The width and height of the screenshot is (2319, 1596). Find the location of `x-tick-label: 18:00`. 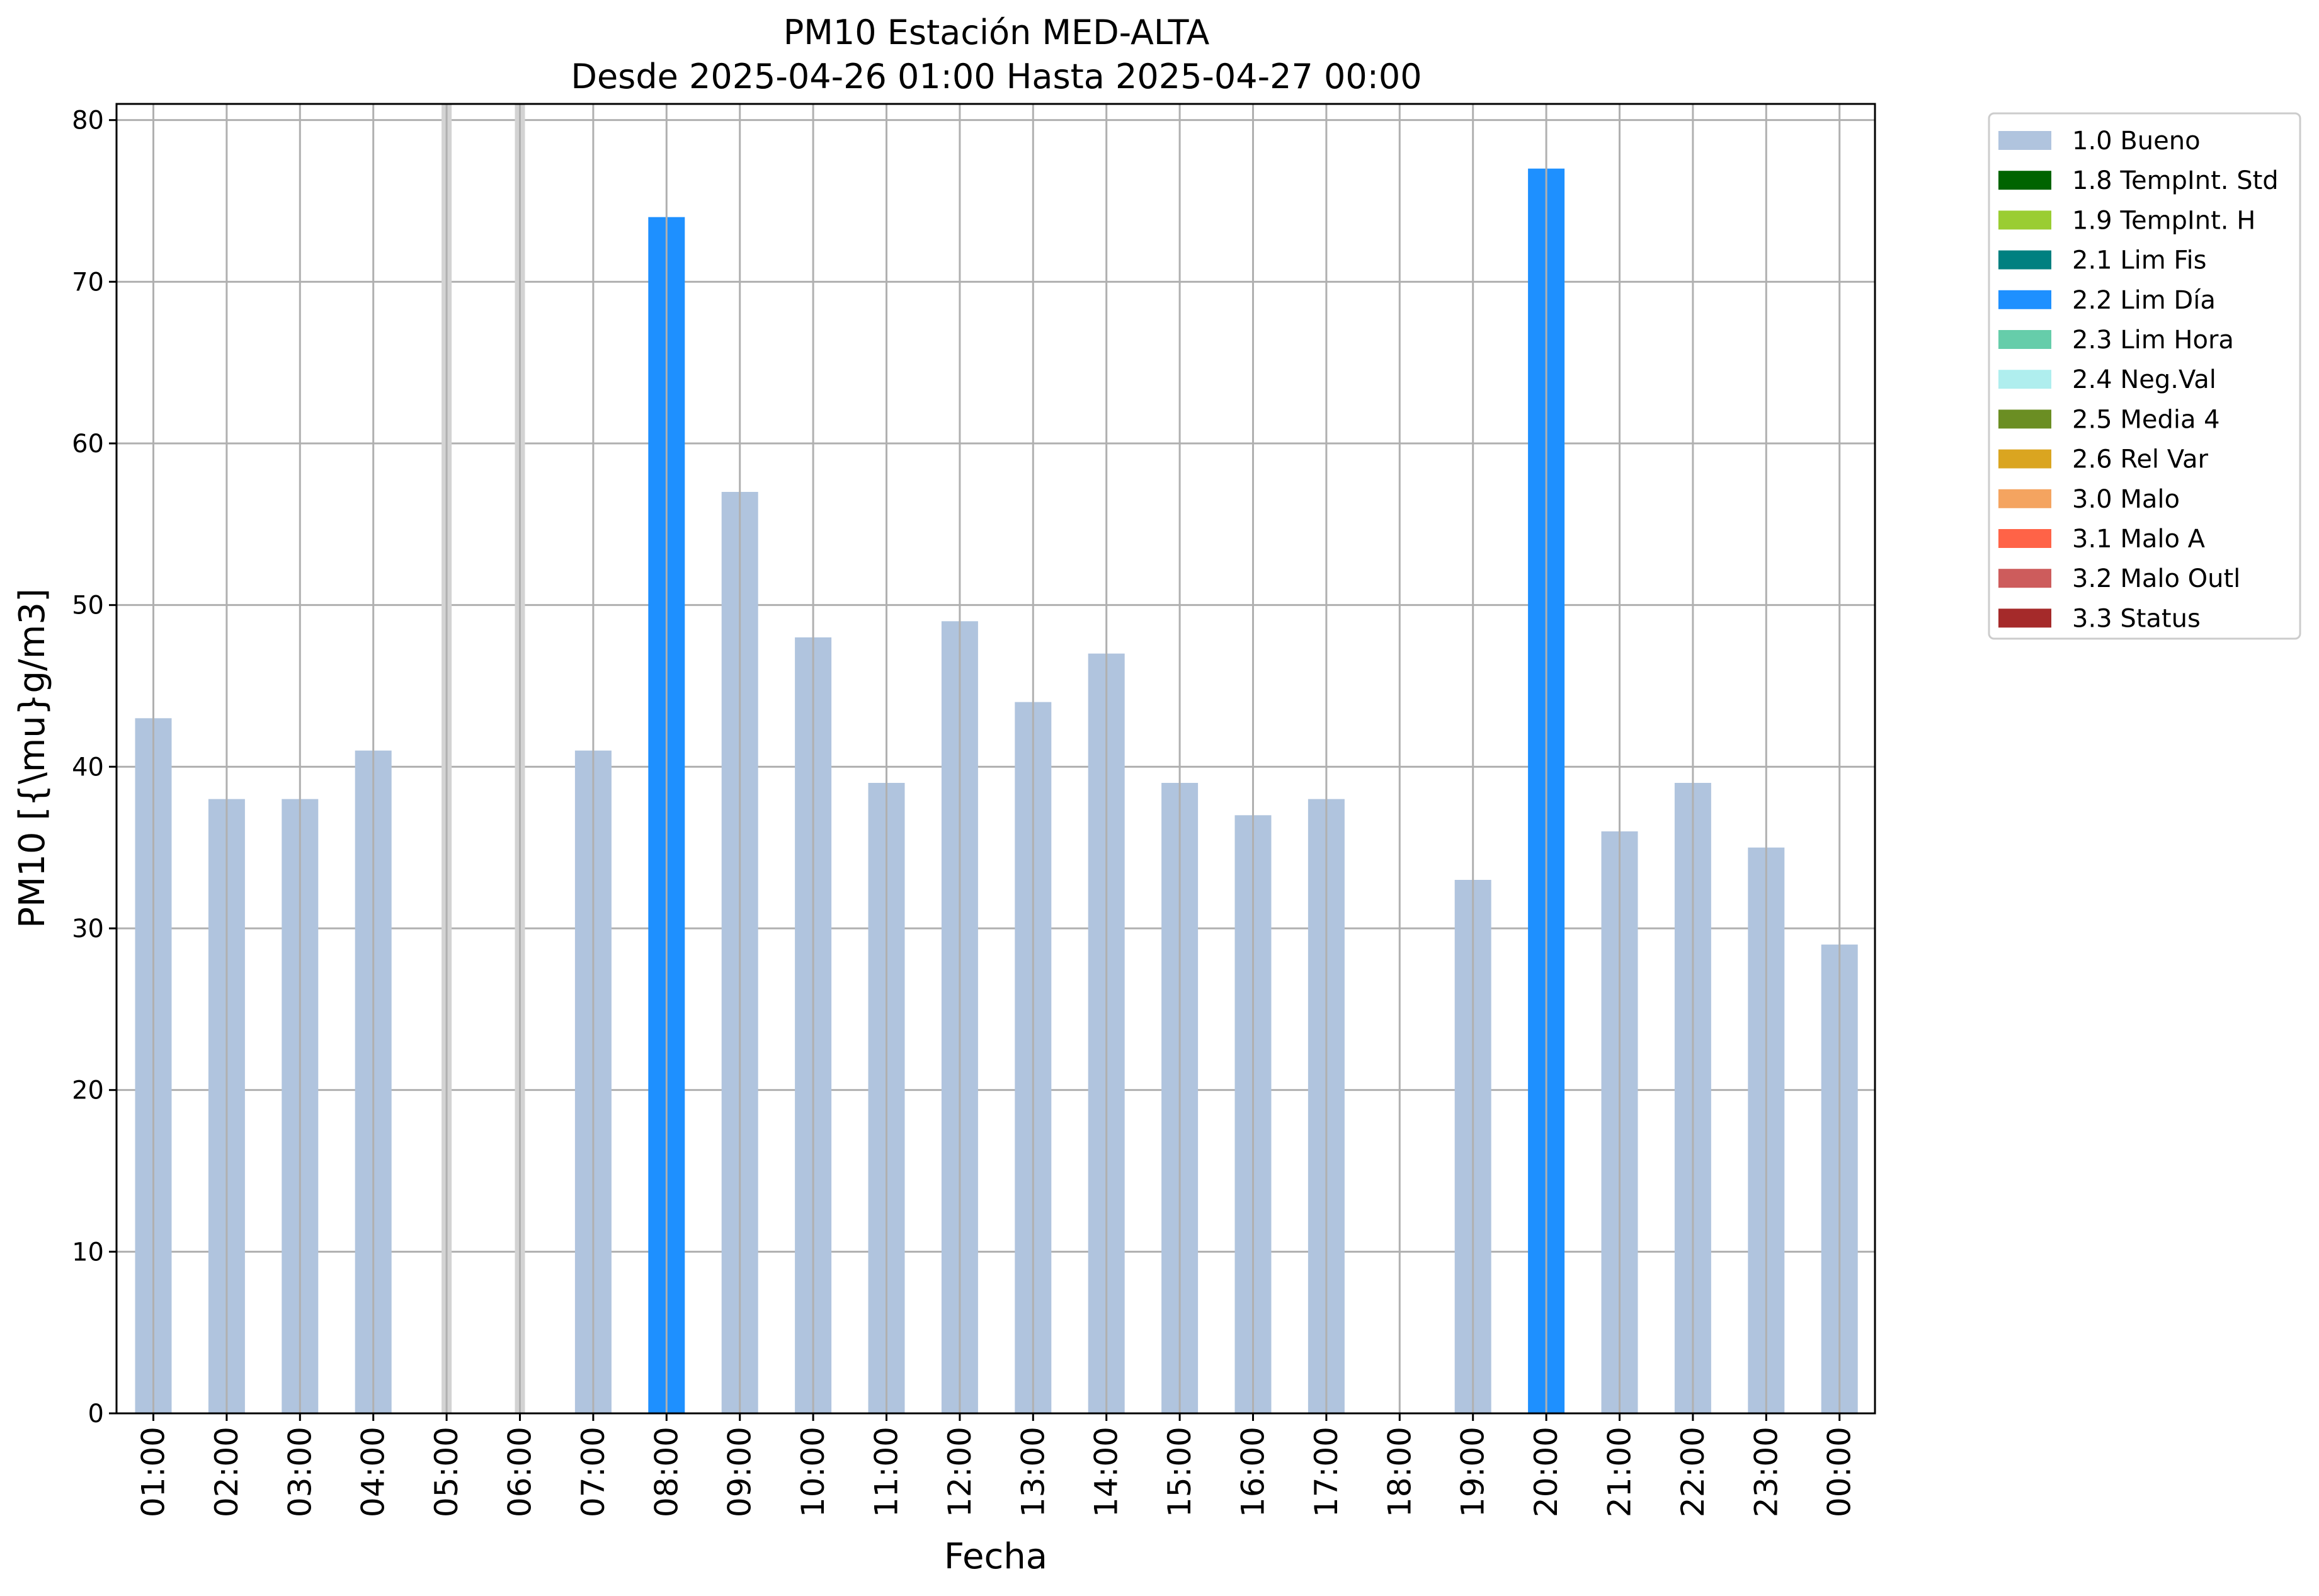

x-tick-label: 18:00 is located at coordinates (1399, 1472).